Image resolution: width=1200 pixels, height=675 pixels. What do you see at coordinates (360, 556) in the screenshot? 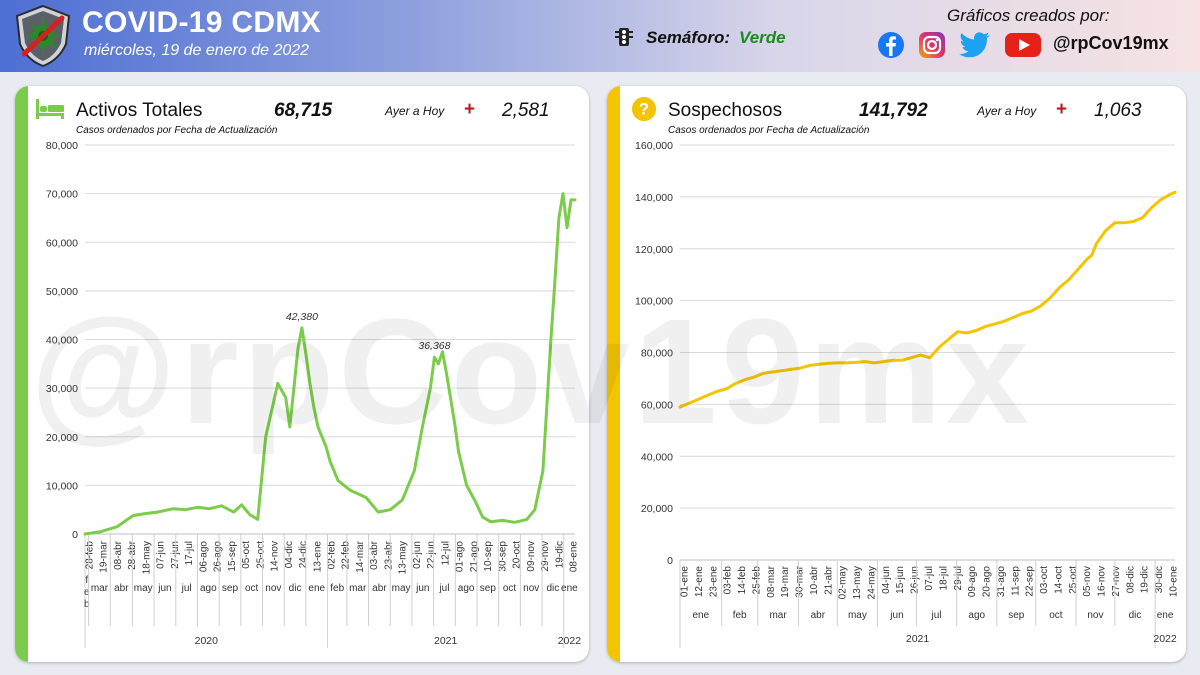
I see `x-tick-label: 14-mar` at bounding box center [360, 556].